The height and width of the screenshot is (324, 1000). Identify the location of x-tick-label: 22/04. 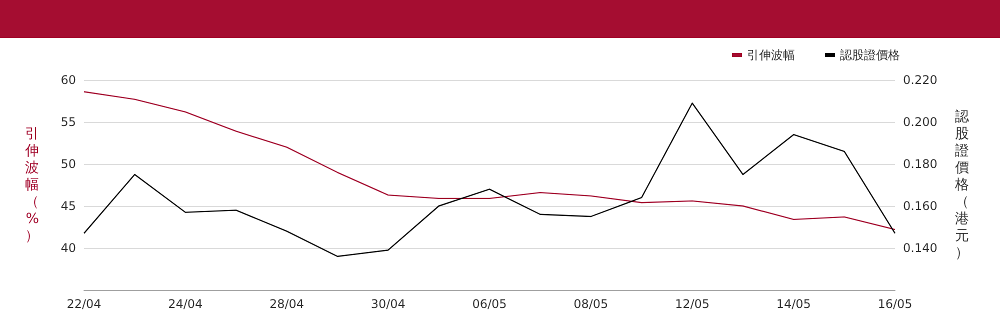
(84, 304).